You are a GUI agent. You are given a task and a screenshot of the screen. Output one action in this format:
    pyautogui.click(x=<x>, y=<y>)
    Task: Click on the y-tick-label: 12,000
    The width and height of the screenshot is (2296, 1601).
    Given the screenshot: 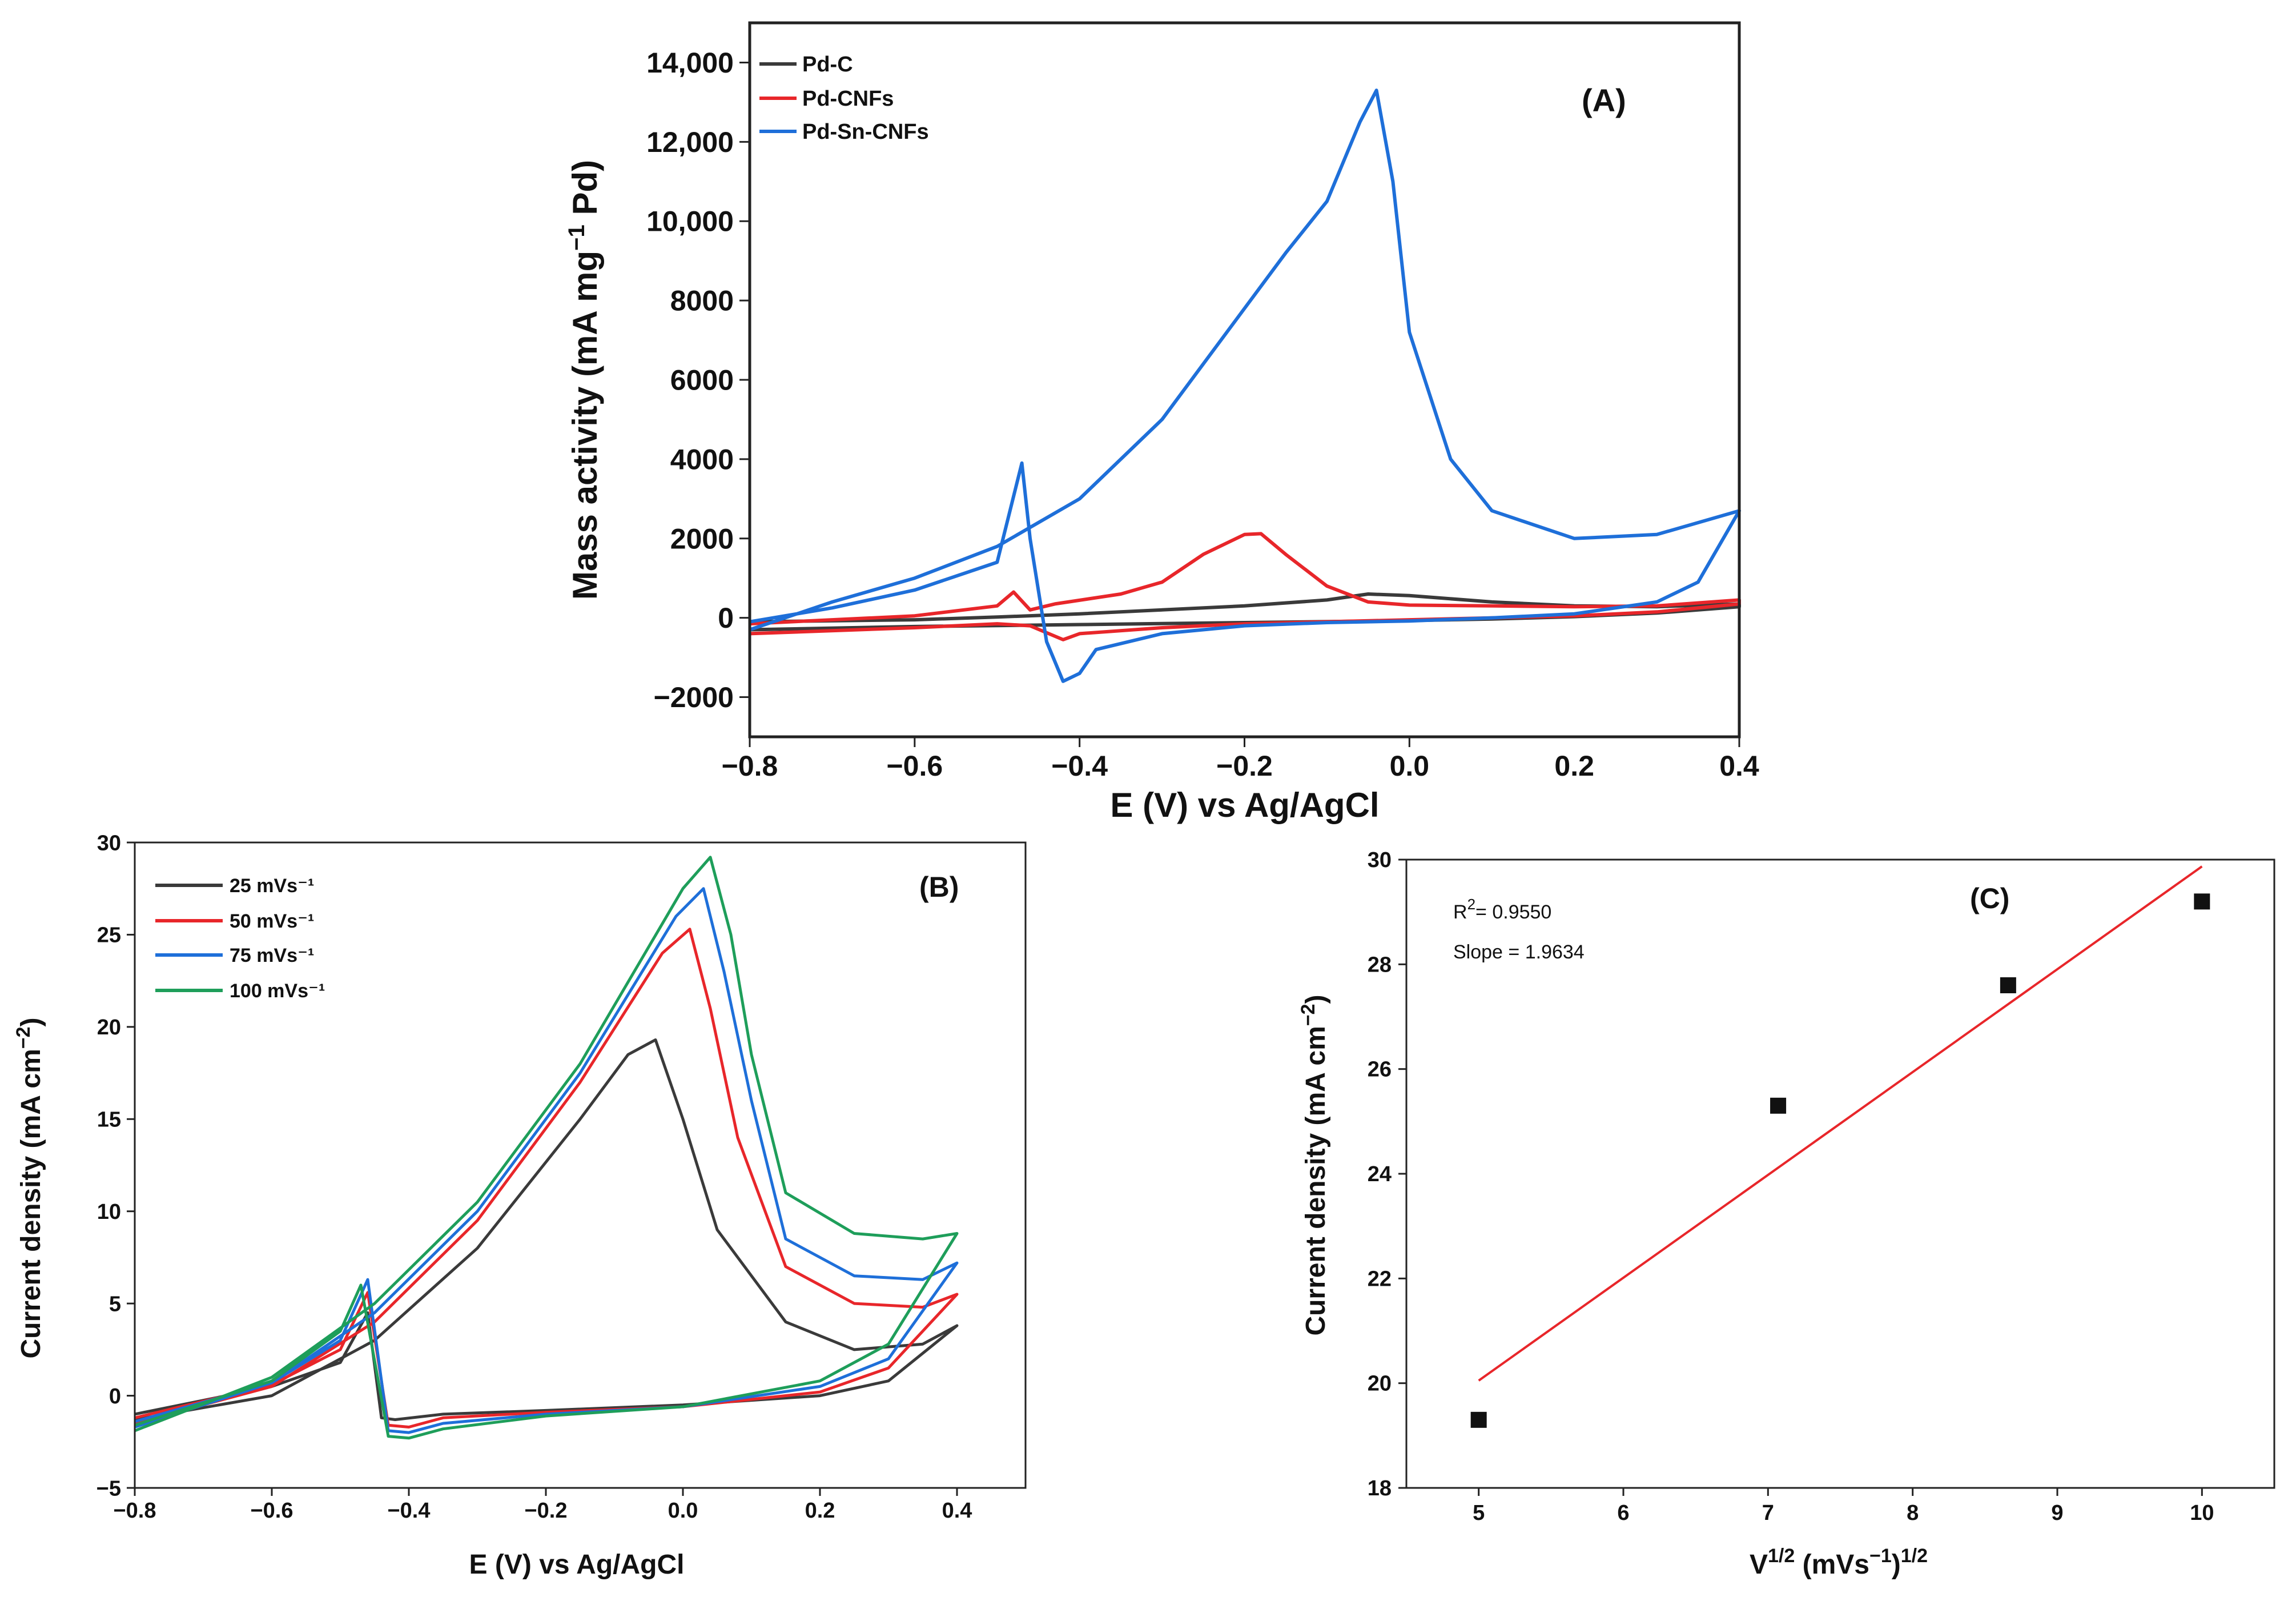 What is the action you would take?
    pyautogui.click(x=690, y=142)
    